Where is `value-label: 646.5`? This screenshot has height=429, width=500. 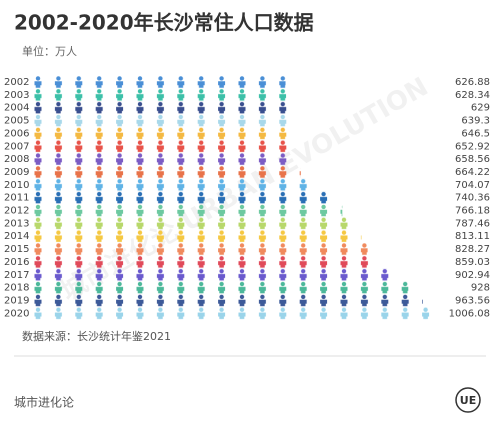 value-label: 646.5 is located at coordinates (475, 133).